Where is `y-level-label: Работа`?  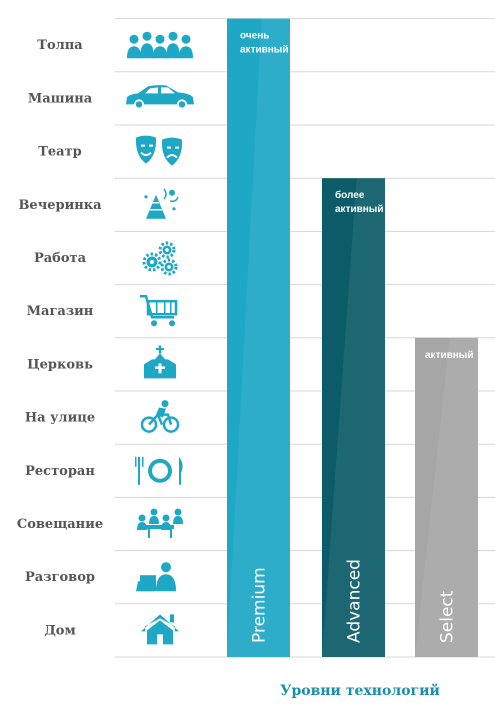 y-level-label: Работа is located at coordinates (60, 258).